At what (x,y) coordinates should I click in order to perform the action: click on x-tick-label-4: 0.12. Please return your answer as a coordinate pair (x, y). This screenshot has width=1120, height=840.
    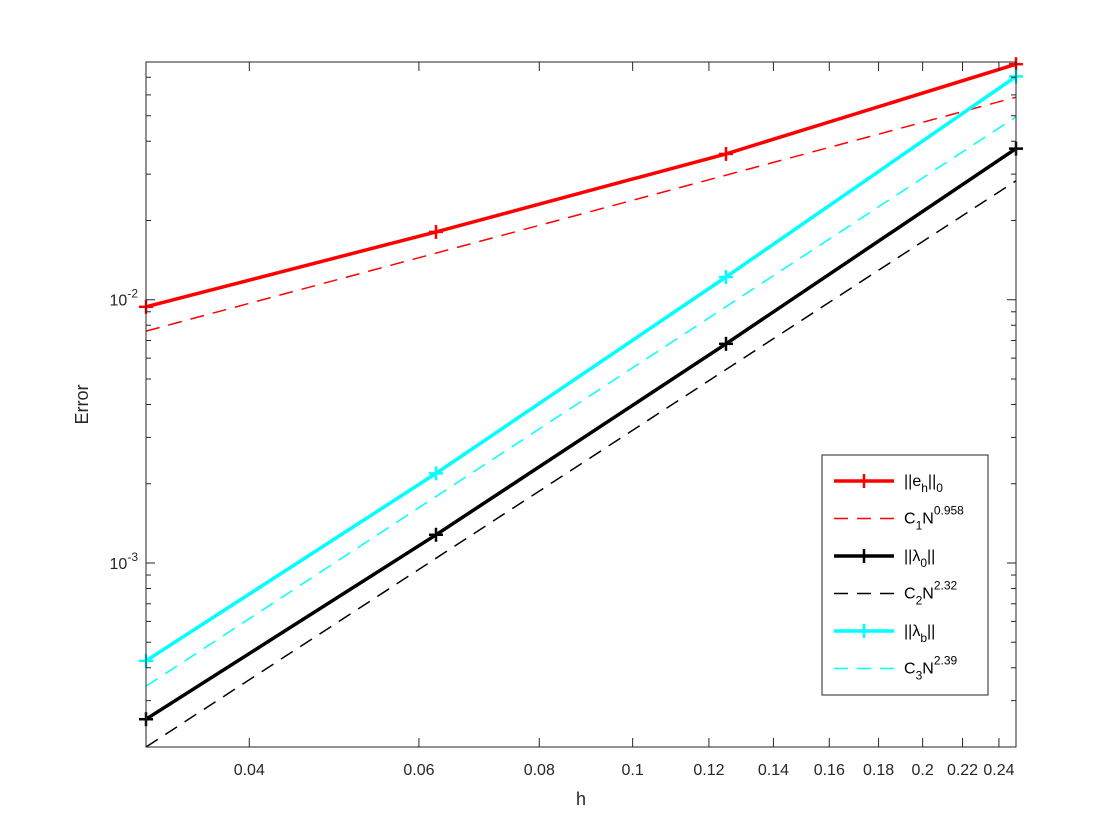
    Looking at the image, I should click on (708, 770).